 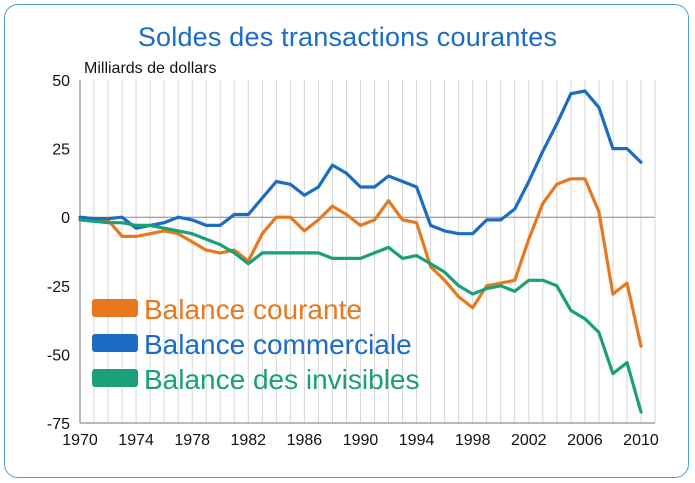 What do you see at coordinates (417, 440) in the screenshot?
I see `x-tick-label: 1994` at bounding box center [417, 440].